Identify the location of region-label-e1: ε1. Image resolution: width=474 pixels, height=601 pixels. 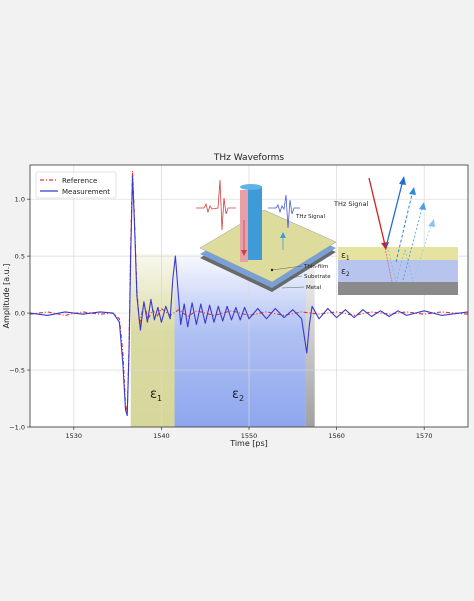
(156, 395).